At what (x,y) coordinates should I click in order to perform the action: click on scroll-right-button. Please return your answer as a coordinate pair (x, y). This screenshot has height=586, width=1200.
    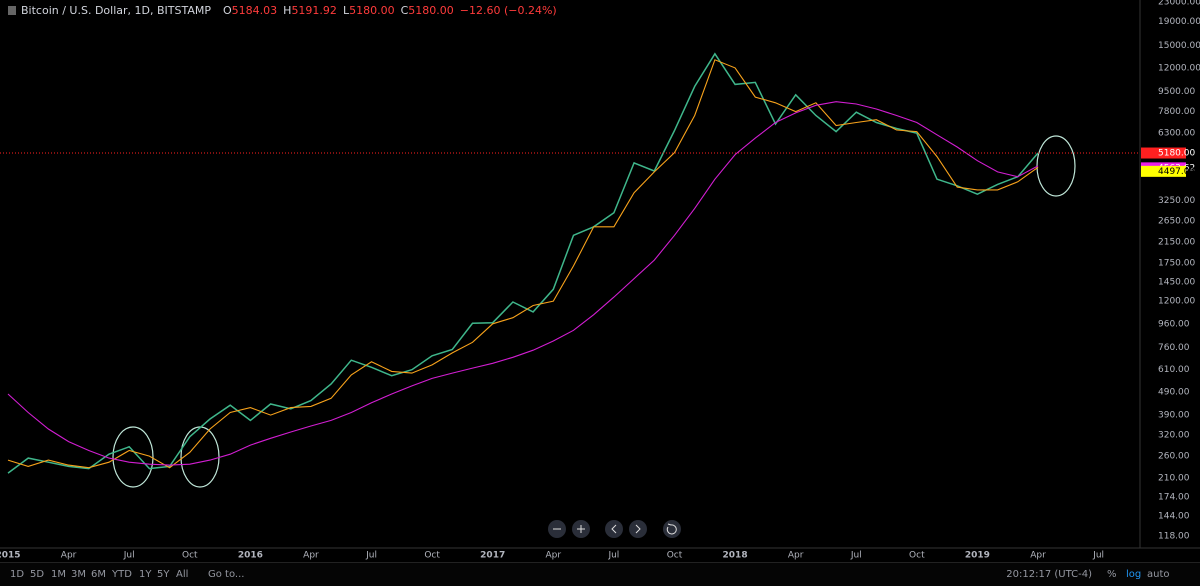
    Looking at the image, I should click on (638, 529).